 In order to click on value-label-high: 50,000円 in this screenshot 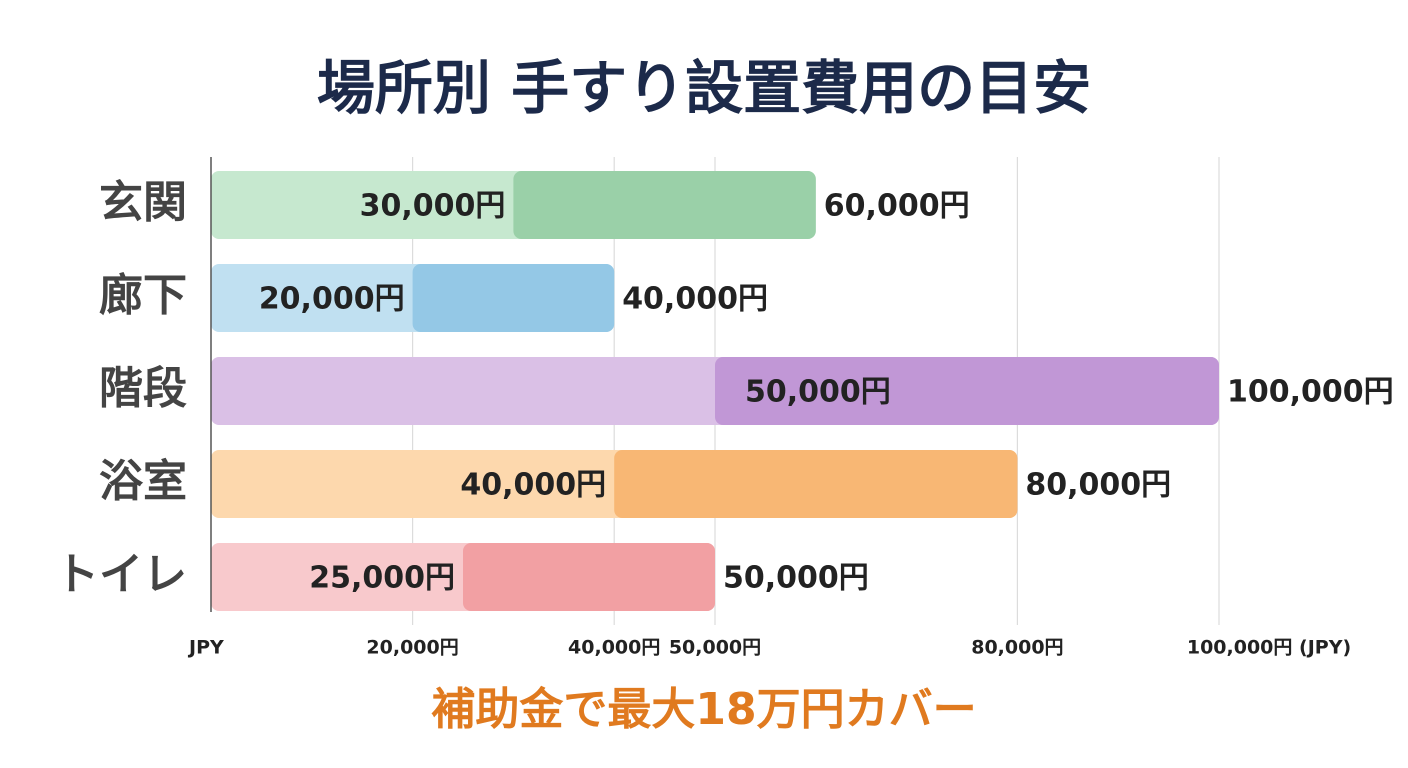, I will do `click(796, 578)`.